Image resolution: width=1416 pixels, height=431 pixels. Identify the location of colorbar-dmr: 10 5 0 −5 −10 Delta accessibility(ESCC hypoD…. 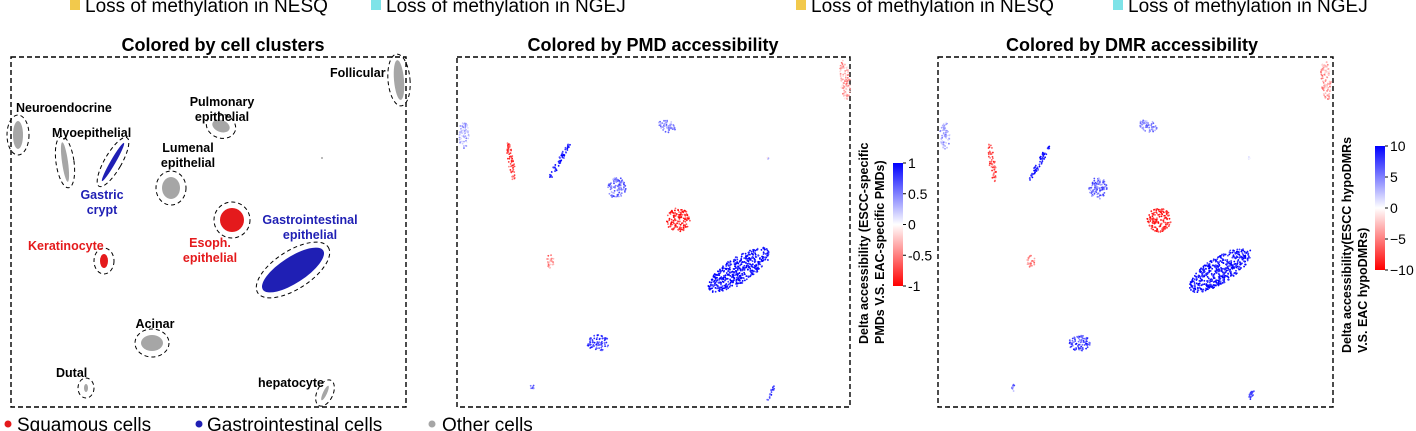
(1377, 243).